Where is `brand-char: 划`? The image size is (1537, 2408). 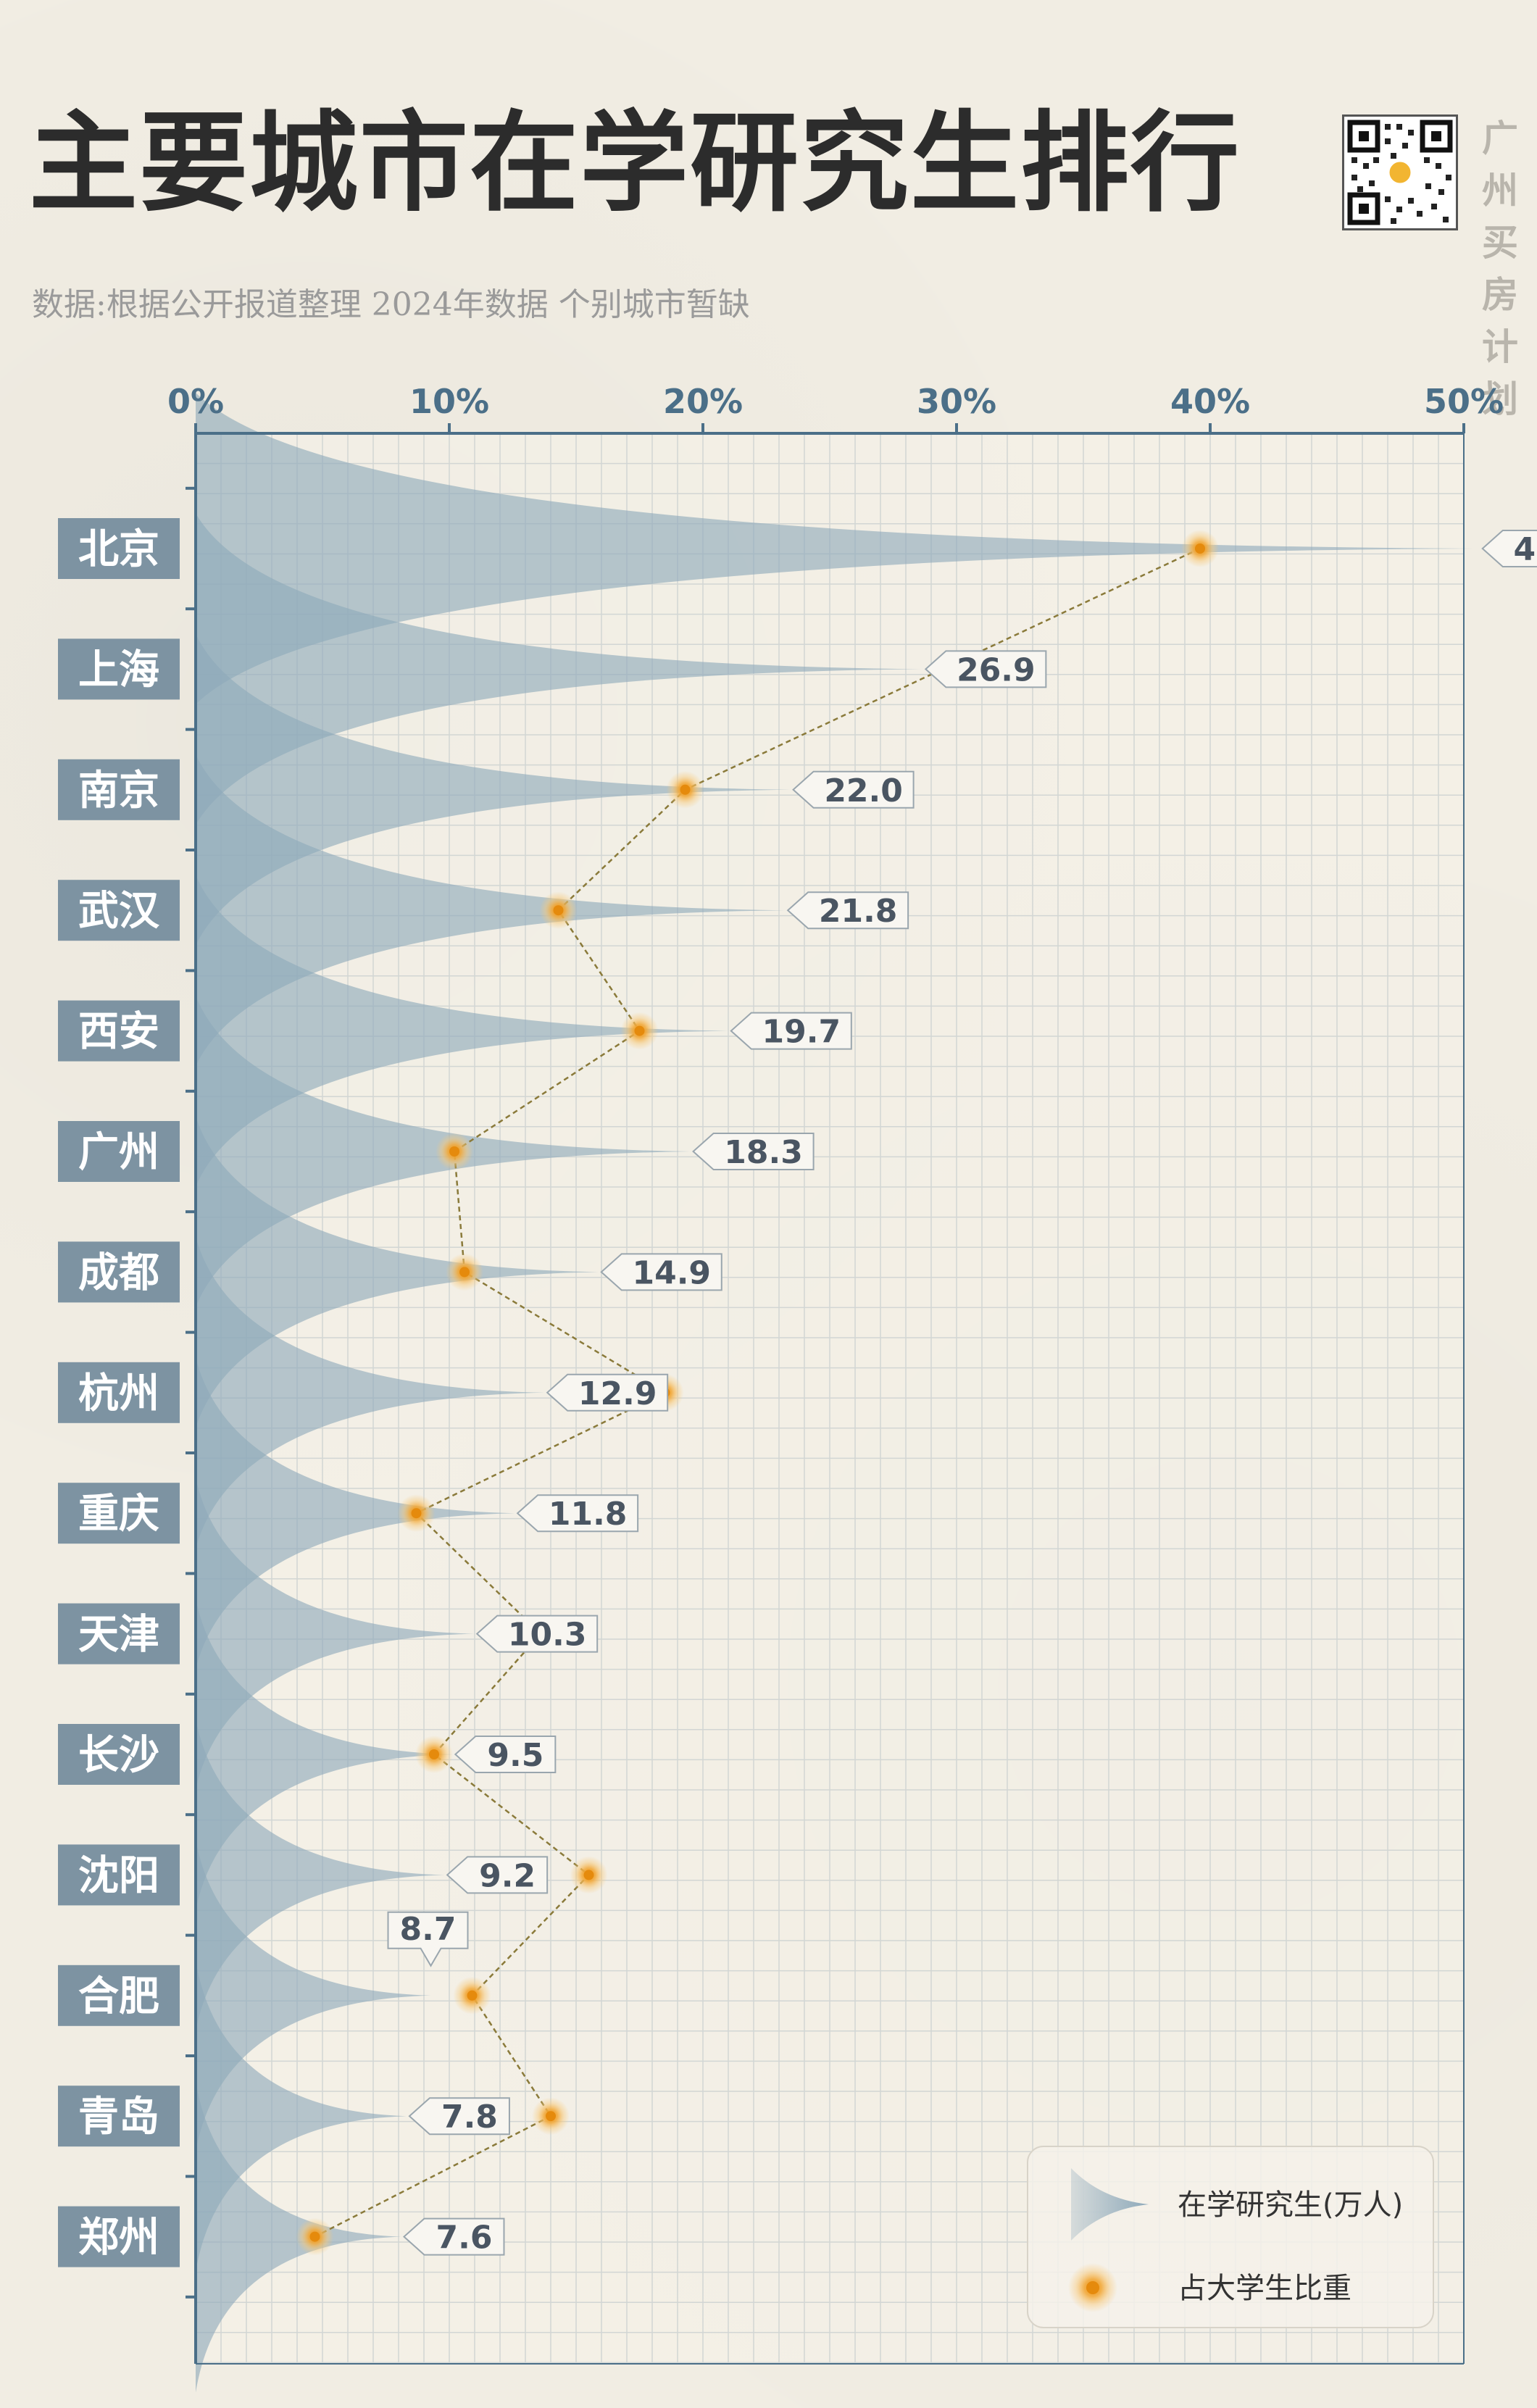 brand-char: 划 is located at coordinates (1500, 399).